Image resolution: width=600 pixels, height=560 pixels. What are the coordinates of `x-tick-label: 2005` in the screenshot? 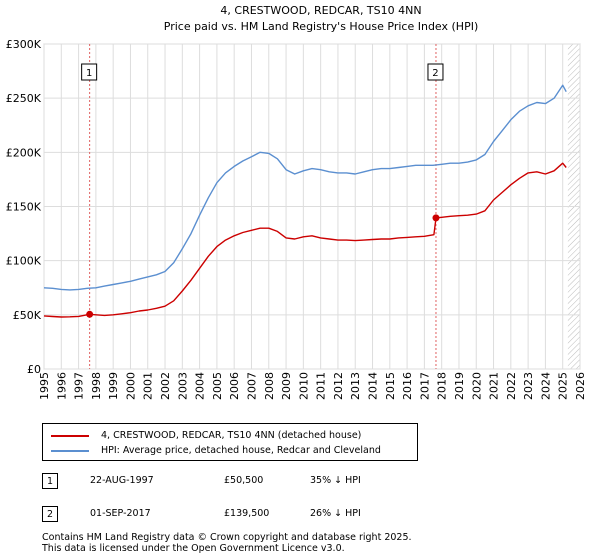 It's located at (217, 386).